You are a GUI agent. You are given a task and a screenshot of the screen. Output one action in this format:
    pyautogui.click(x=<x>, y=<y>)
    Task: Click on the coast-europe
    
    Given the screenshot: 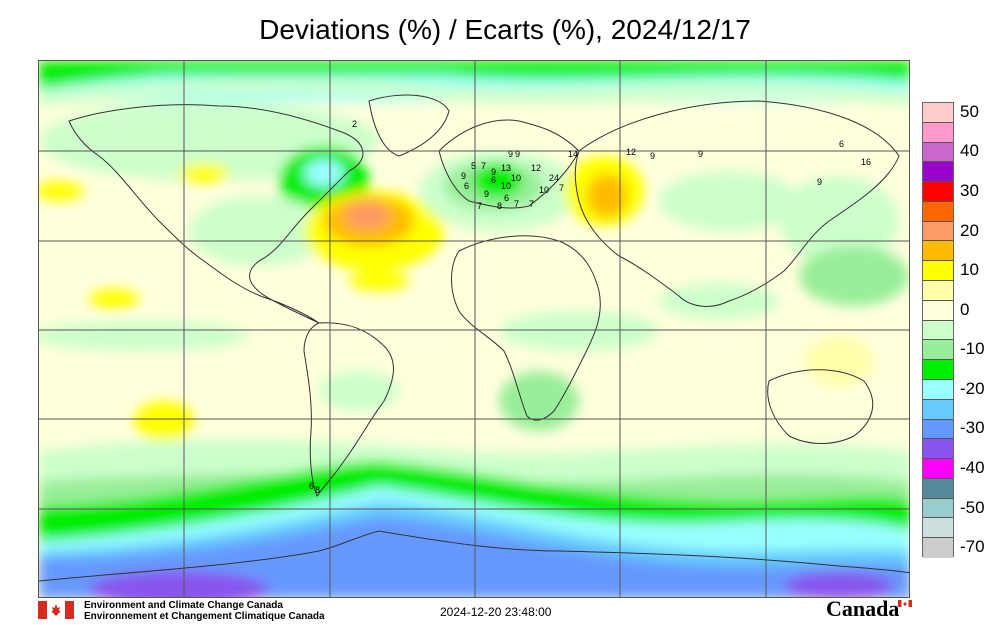 What is the action you would take?
    pyautogui.click(x=509, y=164)
    